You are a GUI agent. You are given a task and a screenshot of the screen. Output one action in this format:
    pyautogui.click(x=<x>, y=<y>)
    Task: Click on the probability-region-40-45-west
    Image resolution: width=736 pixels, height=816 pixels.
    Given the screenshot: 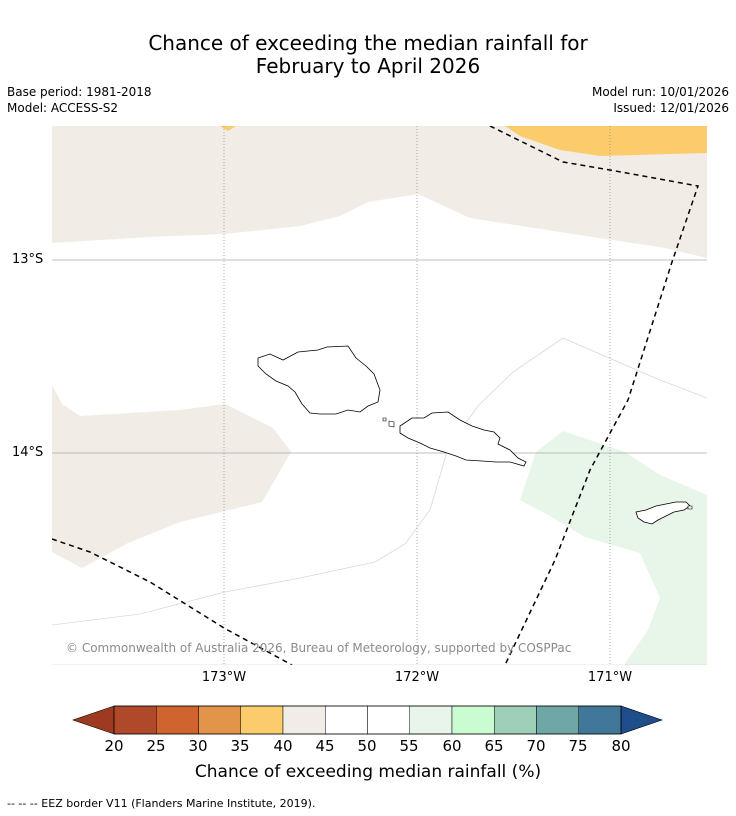 What is the action you would take?
    pyautogui.click(x=171, y=476)
    